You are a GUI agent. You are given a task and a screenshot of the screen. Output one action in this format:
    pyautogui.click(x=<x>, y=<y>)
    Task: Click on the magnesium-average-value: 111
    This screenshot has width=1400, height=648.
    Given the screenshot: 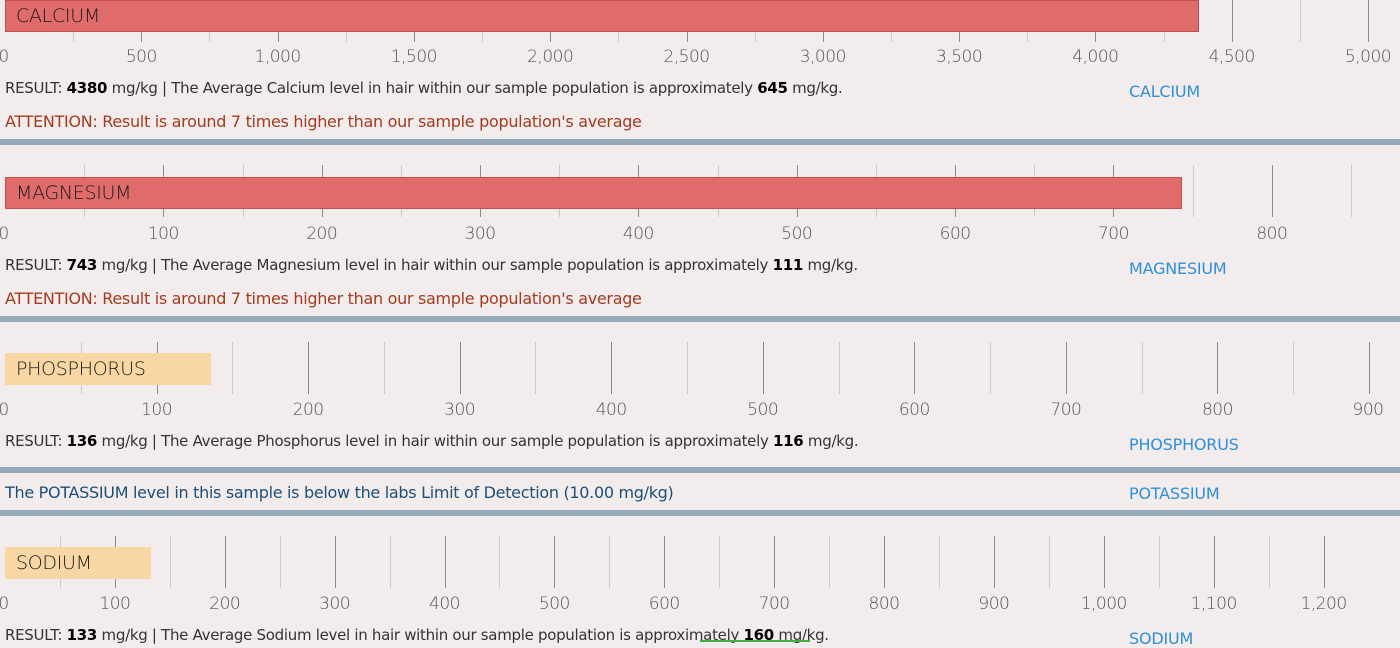 What is the action you would take?
    pyautogui.click(x=788, y=265)
    